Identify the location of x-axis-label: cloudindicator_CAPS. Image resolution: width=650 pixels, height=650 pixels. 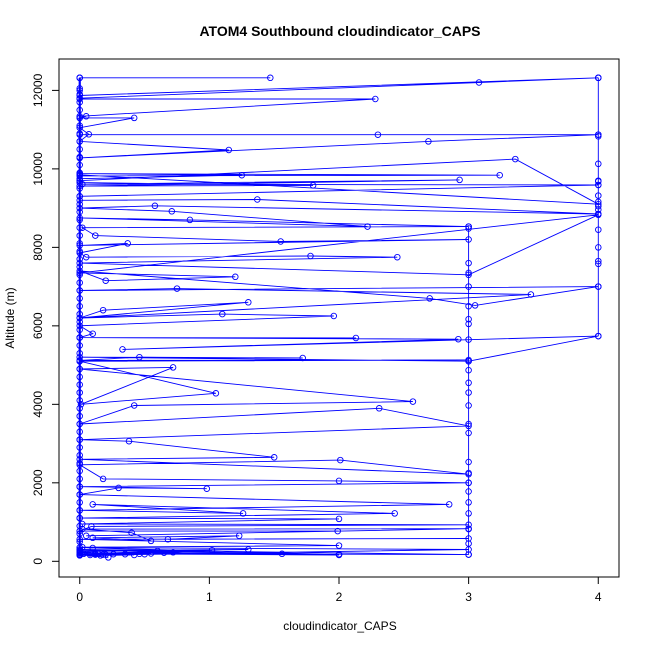
(339, 626).